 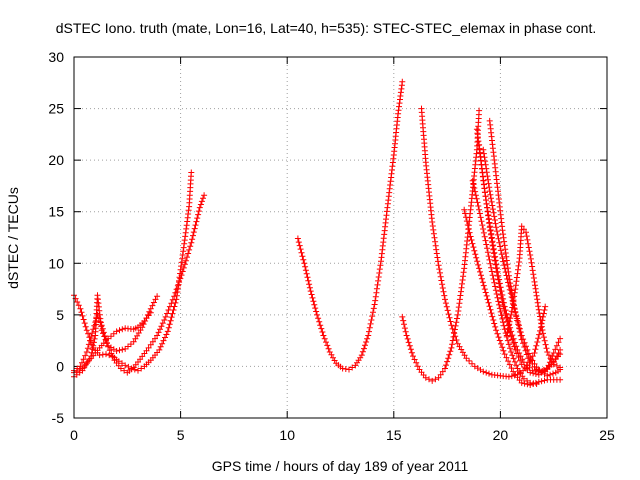 What do you see at coordinates (74, 435) in the screenshot?
I see `x-tick-label: 0` at bounding box center [74, 435].